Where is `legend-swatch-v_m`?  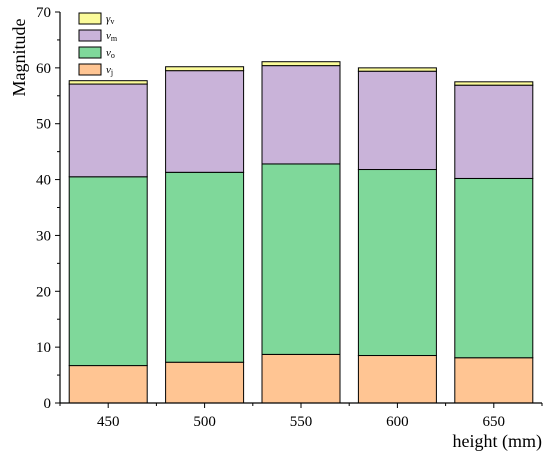
legend-swatch-v_m is located at coordinates (90, 35).